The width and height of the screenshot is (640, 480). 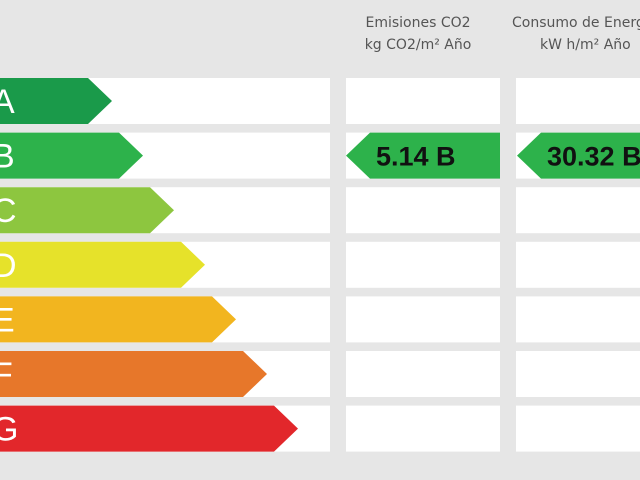 I want to click on header-title: Consumo de Energía, so click(x=576, y=23).